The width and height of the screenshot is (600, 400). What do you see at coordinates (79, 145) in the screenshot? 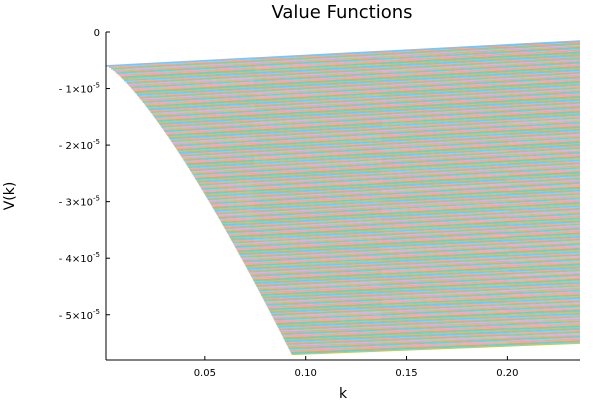
I see `y-tick-label: - 2×10-5` at bounding box center [79, 145].